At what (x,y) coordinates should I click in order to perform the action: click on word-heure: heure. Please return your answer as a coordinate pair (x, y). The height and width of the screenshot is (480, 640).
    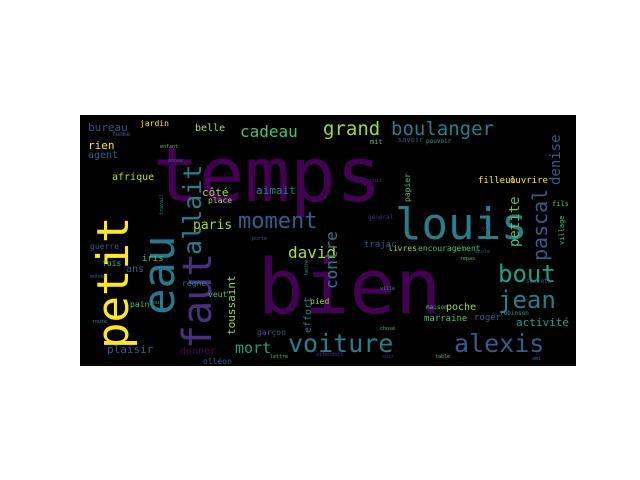
    Looking at the image, I should click on (307, 267).